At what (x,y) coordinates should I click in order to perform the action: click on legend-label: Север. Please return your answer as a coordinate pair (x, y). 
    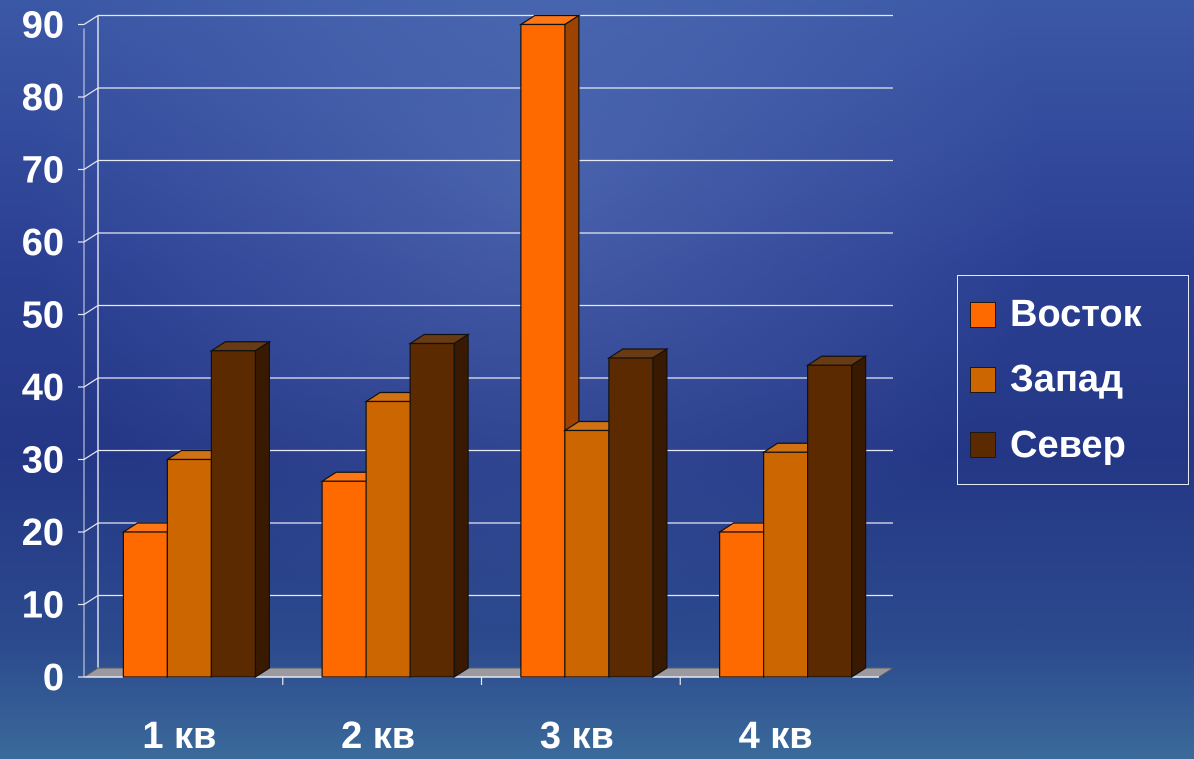
    Looking at the image, I should click on (1068, 444).